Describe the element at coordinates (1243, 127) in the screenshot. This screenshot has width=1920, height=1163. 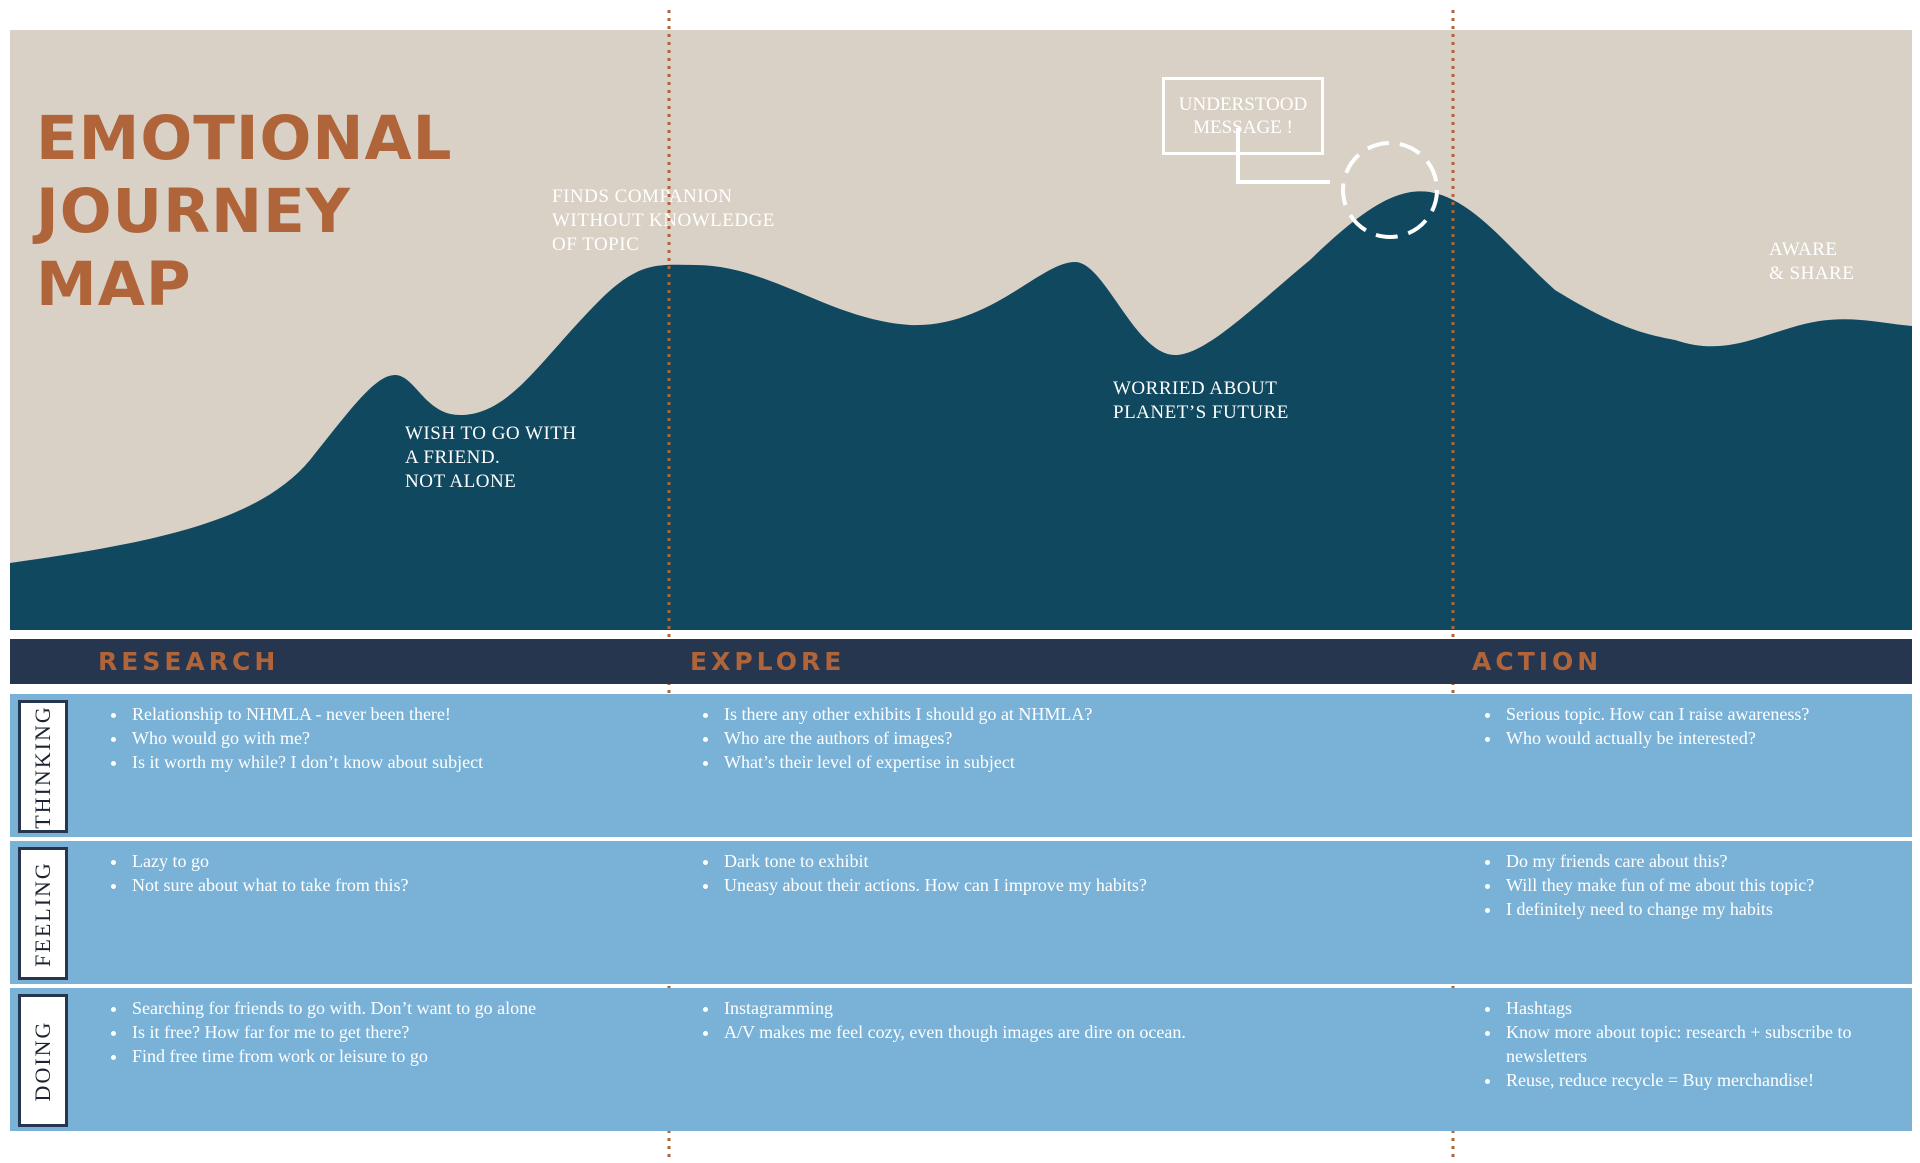
I see `callout-line: MESSAGE !` at that location.